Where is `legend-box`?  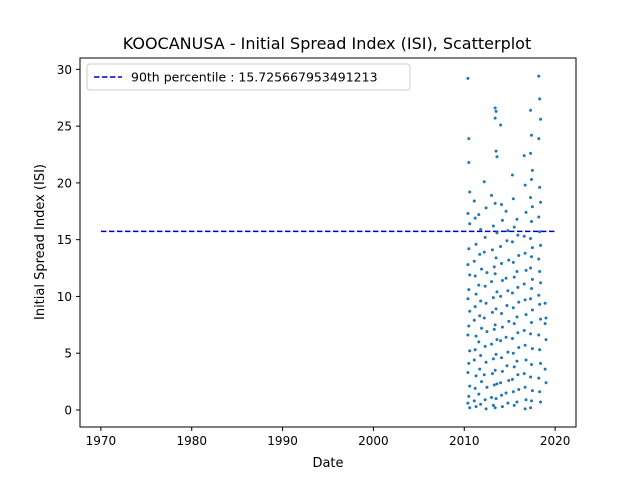
legend-box is located at coordinates (248, 77).